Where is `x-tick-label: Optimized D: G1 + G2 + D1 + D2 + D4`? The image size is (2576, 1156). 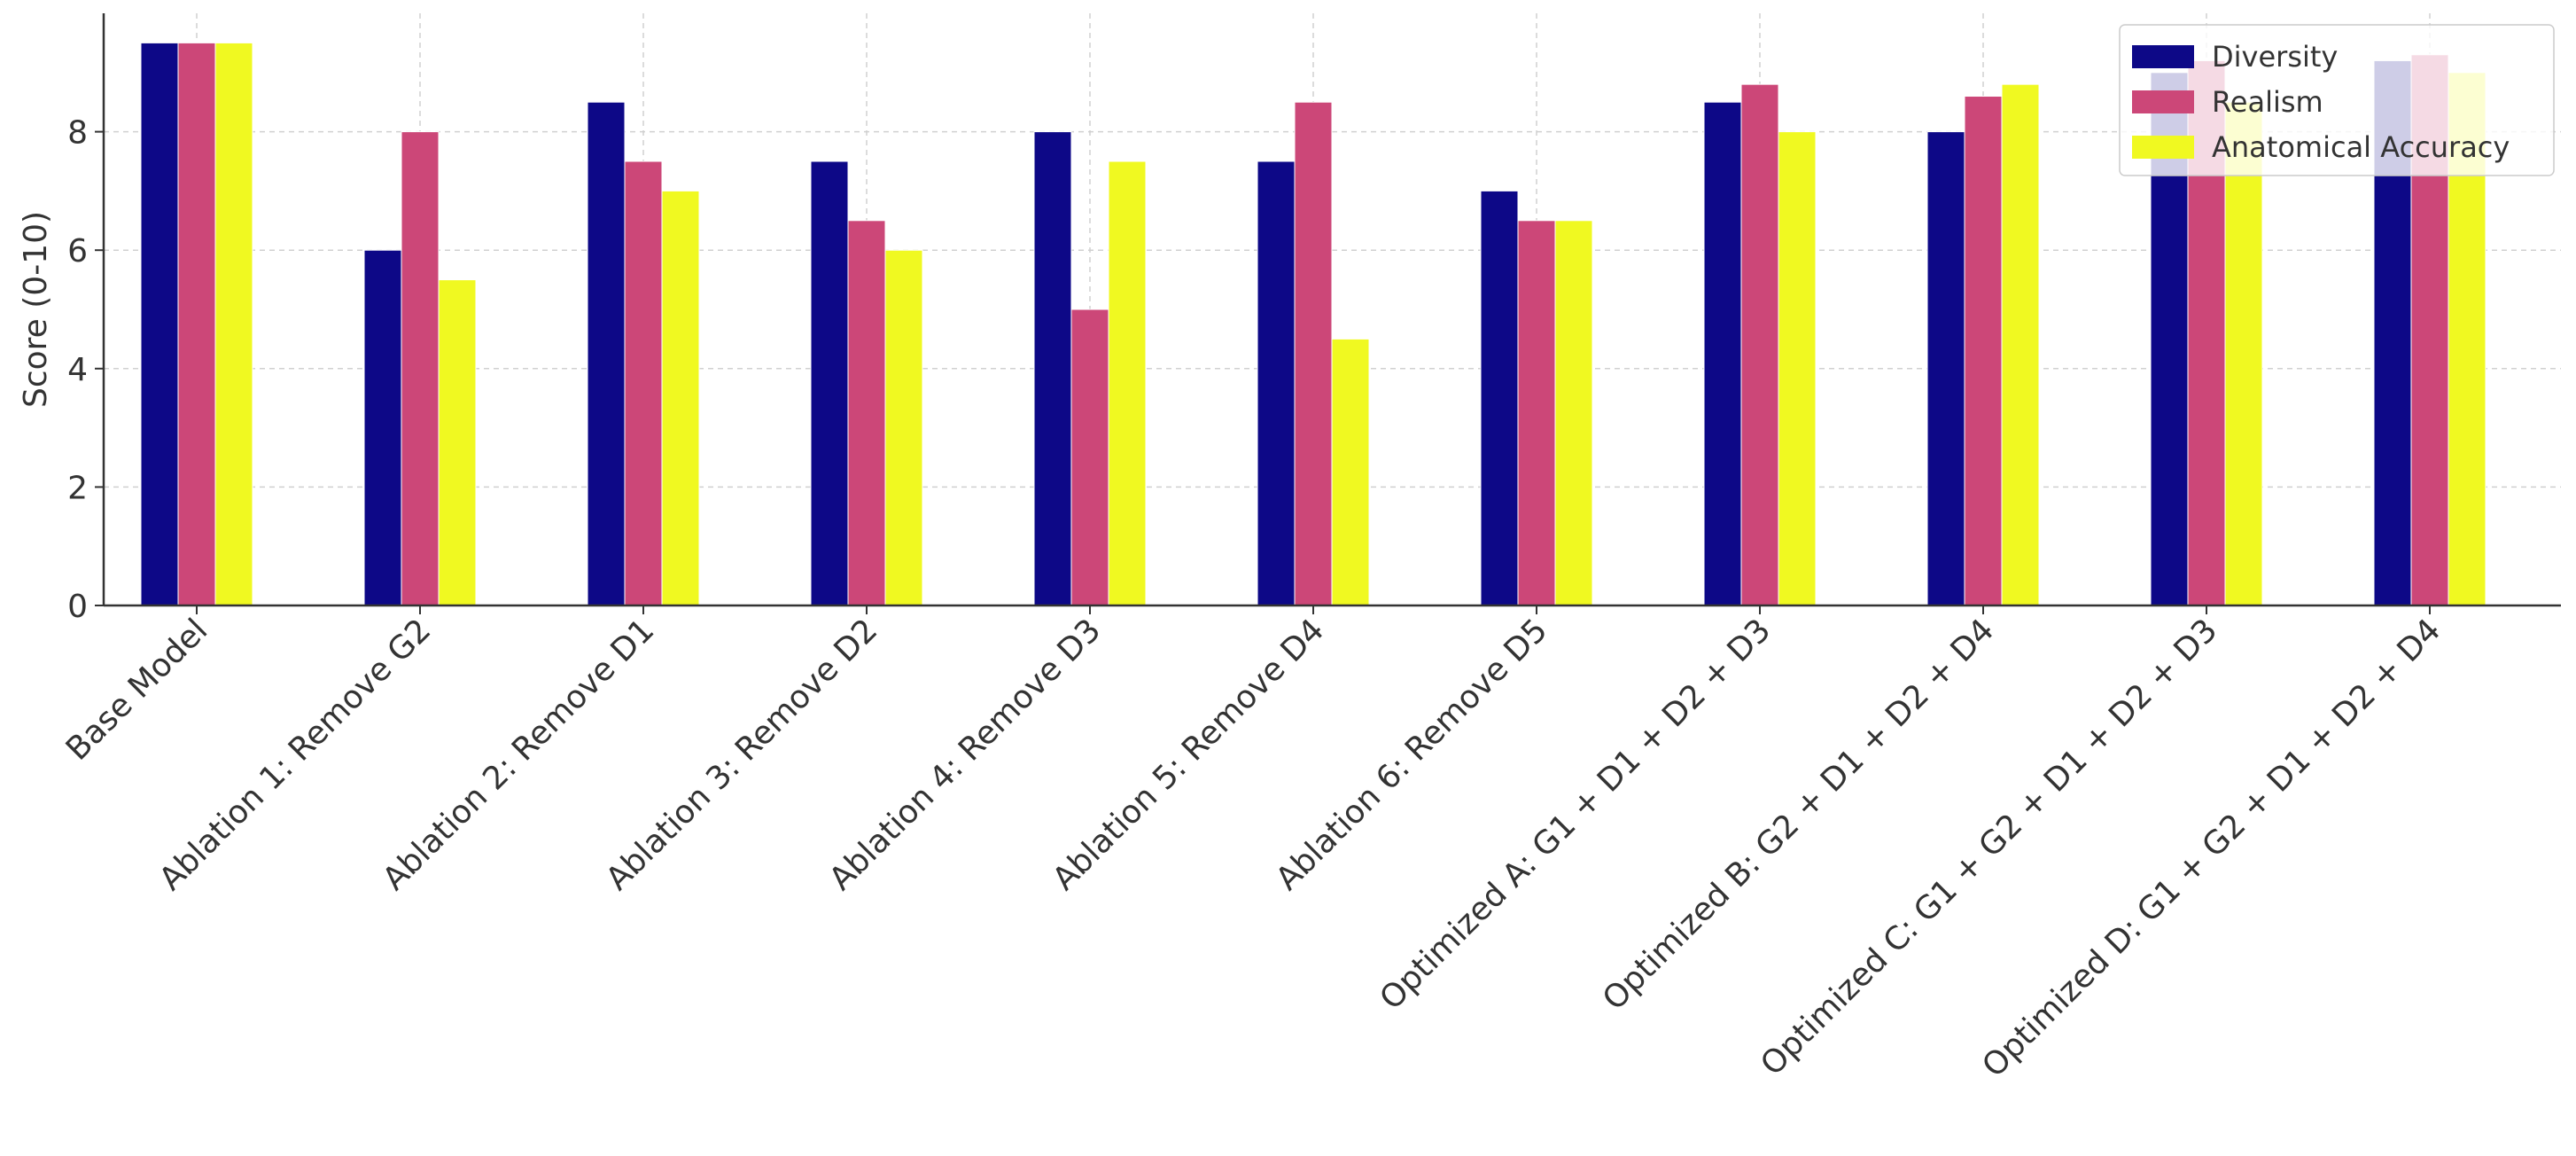
x-tick-label: Optimized D: G1 + G2 + D1 + D2 + D4 is located at coordinates (2211, 848).